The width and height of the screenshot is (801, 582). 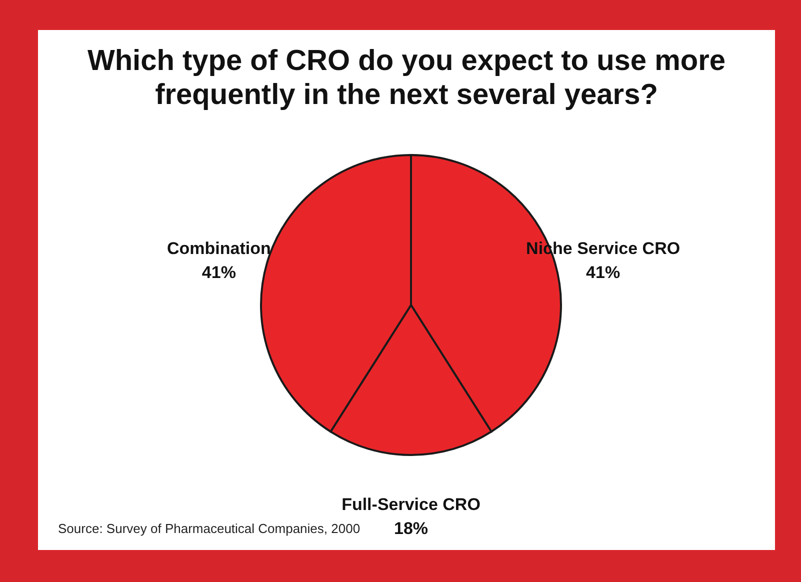 What do you see at coordinates (411, 504) in the screenshot?
I see `slice-label: Full-Service CRO` at bounding box center [411, 504].